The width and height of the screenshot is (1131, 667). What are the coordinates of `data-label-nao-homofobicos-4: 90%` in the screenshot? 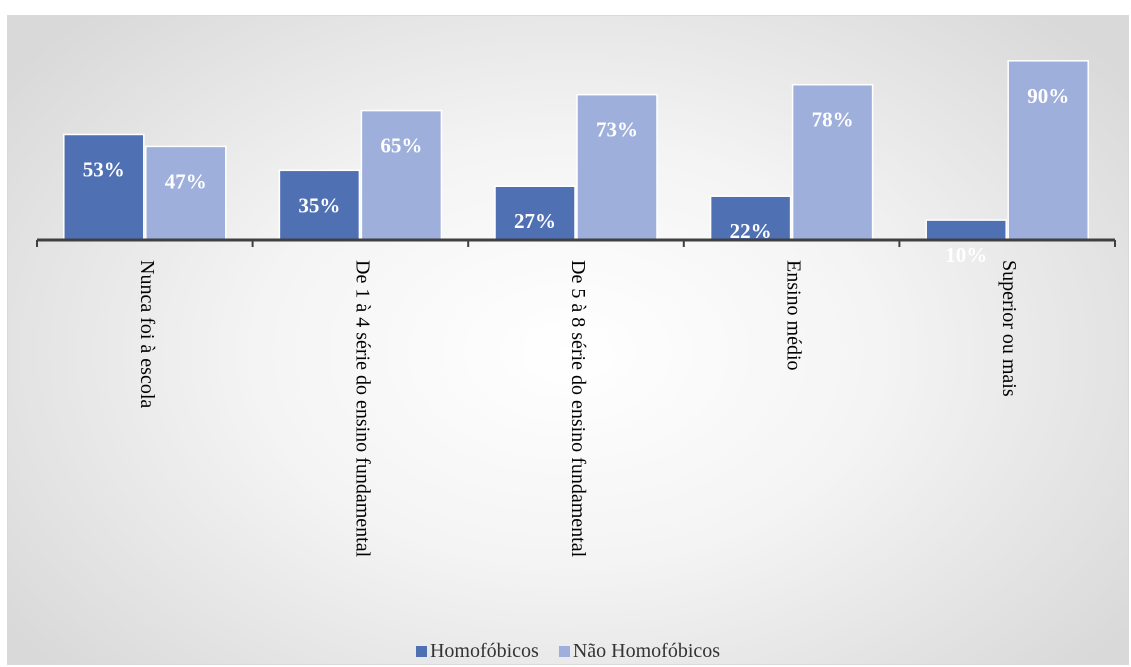 It's located at (1048, 96).